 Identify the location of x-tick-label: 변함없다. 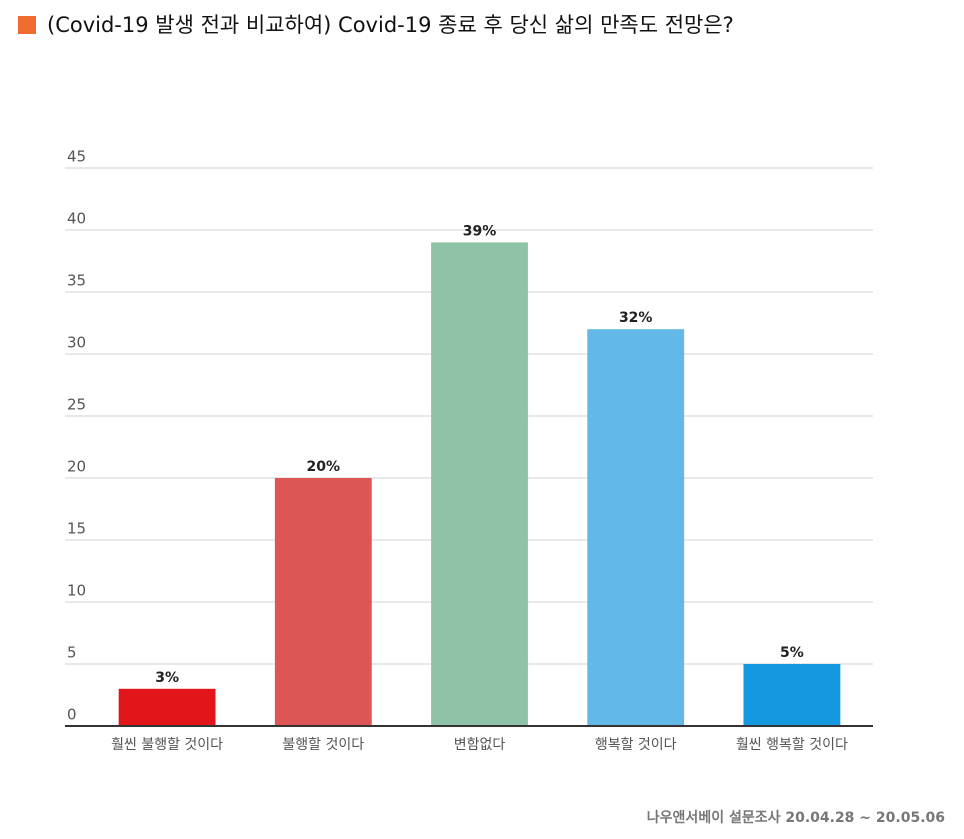
(480, 745).